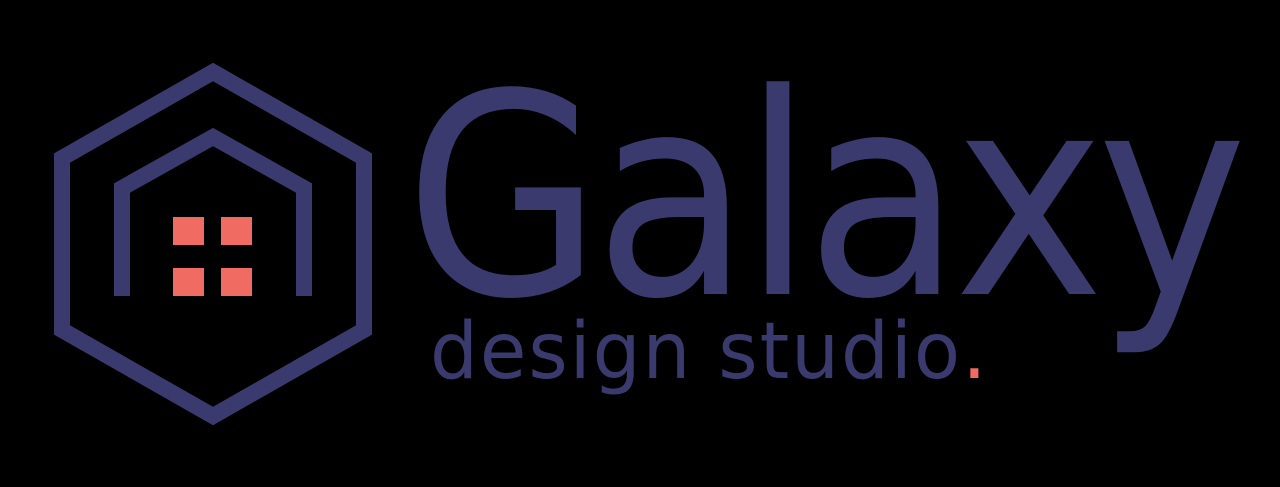  I want to click on window-icon, so click(212, 256).